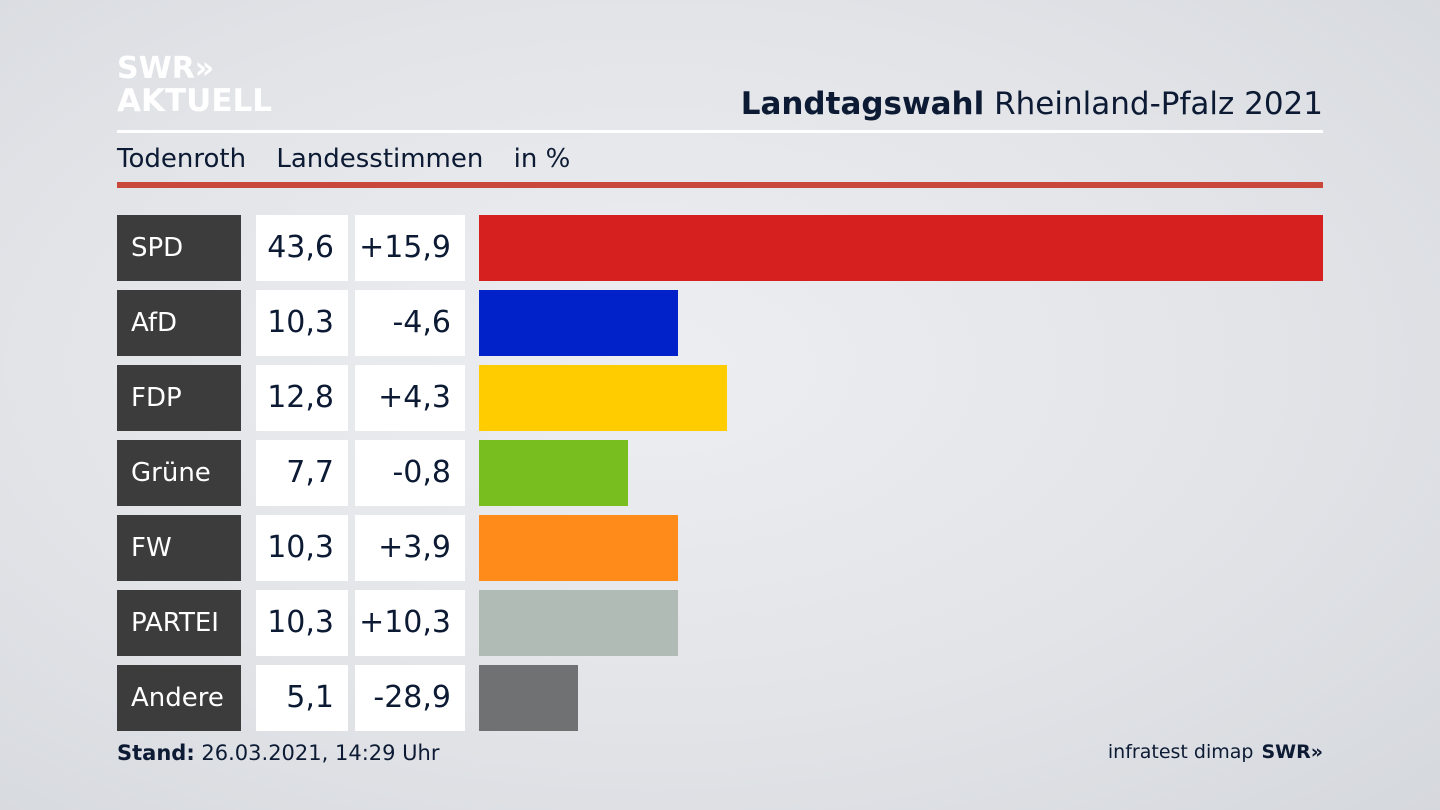 The image size is (1440, 810). I want to click on source-credit: infratest dimap SWR», so click(1215, 752).